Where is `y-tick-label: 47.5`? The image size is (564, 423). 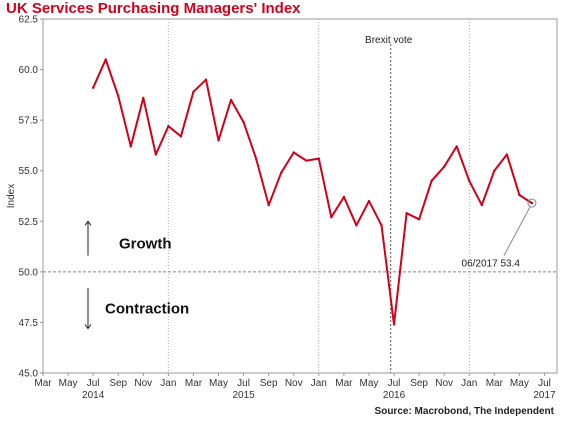
y-tick-label: 47.5 is located at coordinates (29, 323).